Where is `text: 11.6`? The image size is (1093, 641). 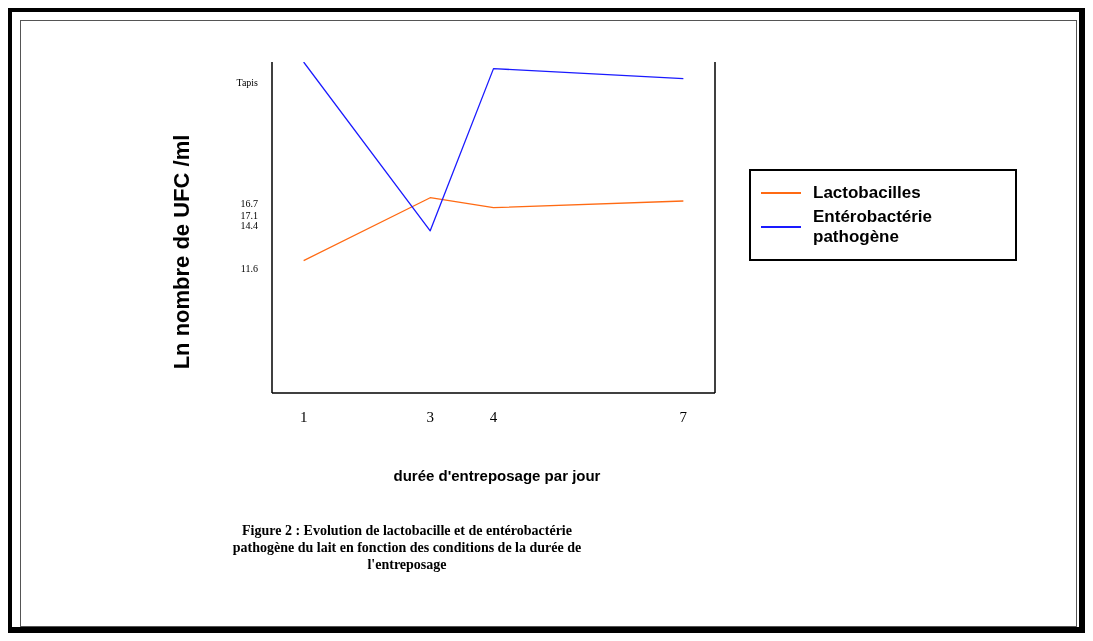 text: 11.6 is located at coordinates (249, 268).